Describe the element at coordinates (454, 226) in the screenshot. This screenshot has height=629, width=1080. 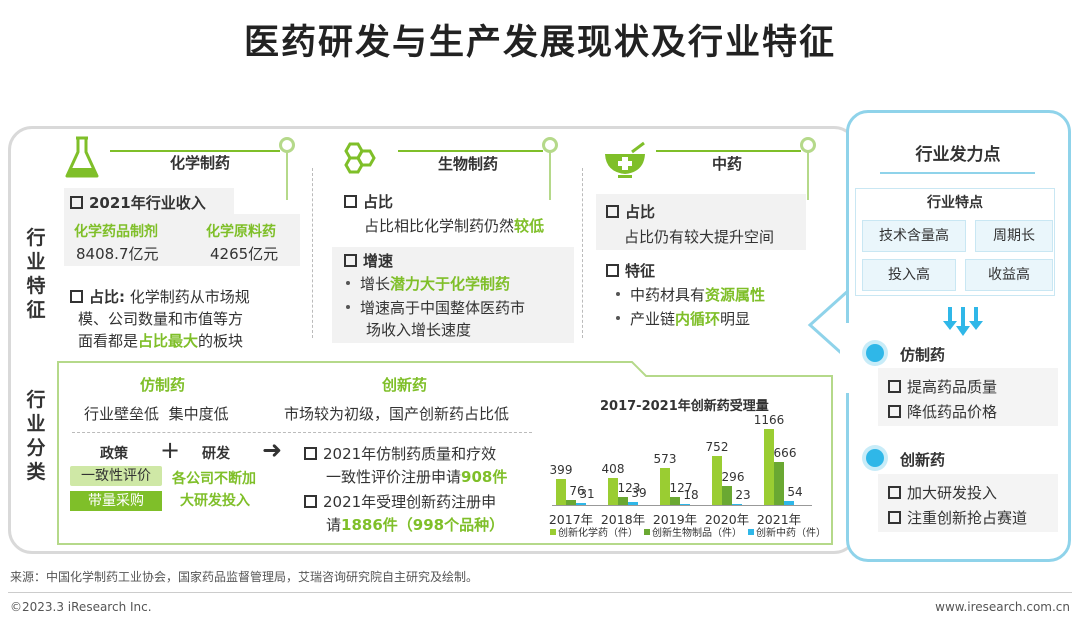
I see `bio-share-text: 占比相比化学制药仍然较低` at that location.